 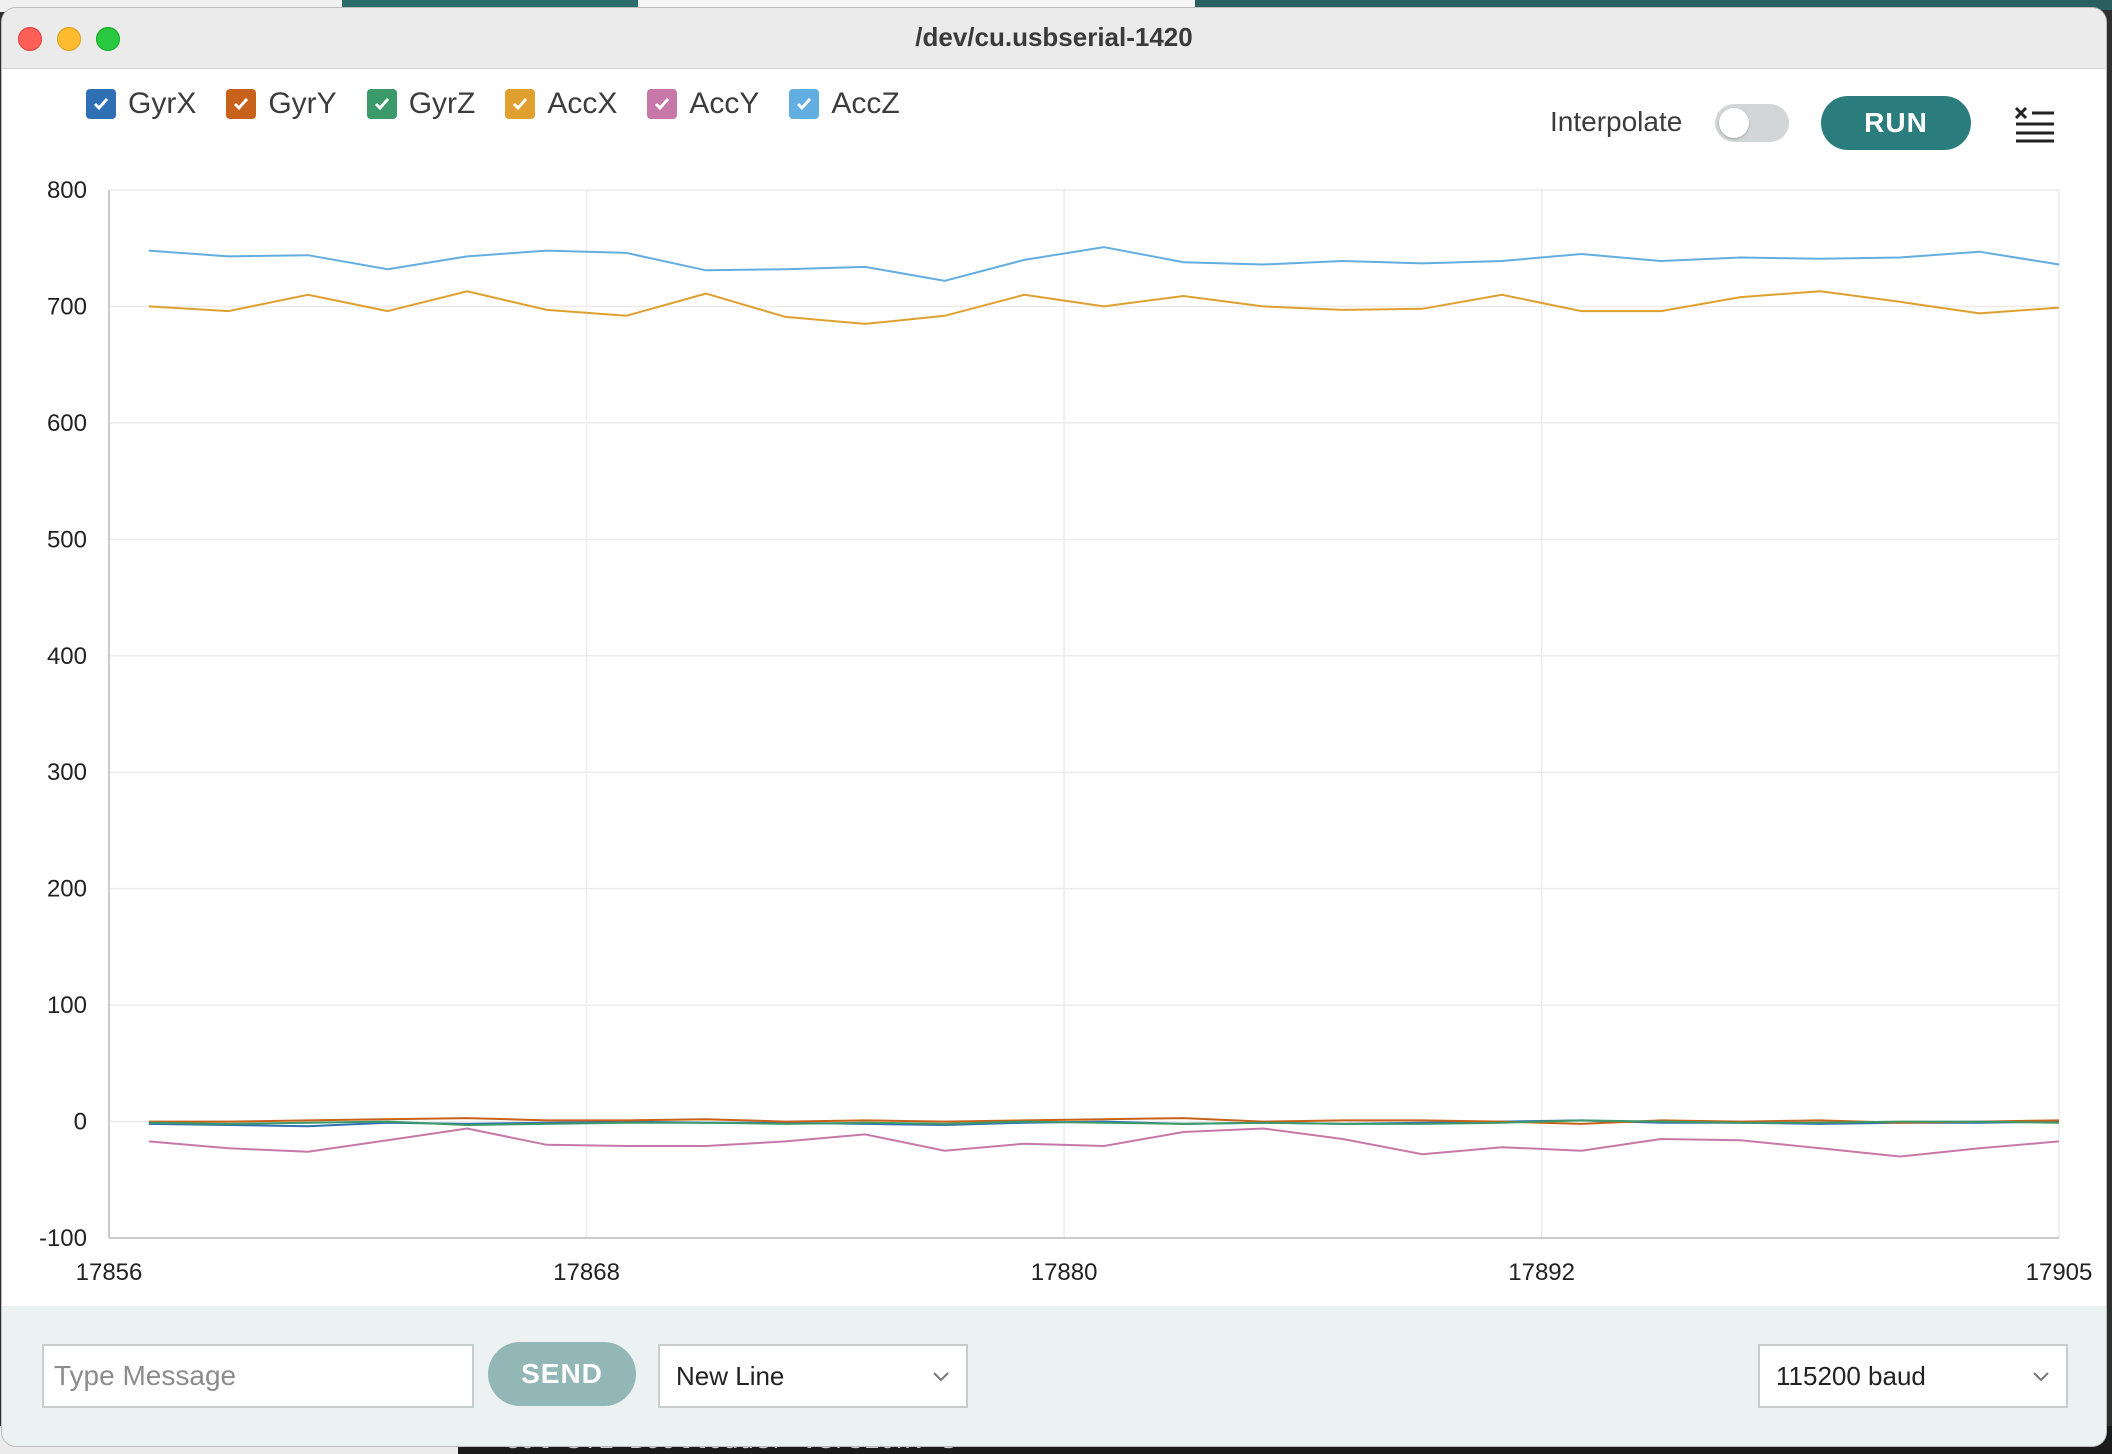 I want to click on series-line-gyrz, so click(x=1104, y=1123).